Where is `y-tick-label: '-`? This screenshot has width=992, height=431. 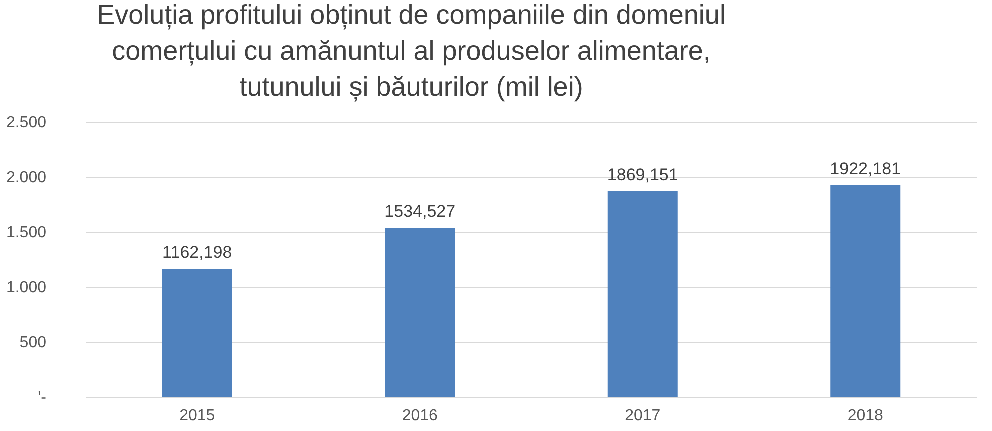 y-tick-label: '- is located at coordinates (42, 398).